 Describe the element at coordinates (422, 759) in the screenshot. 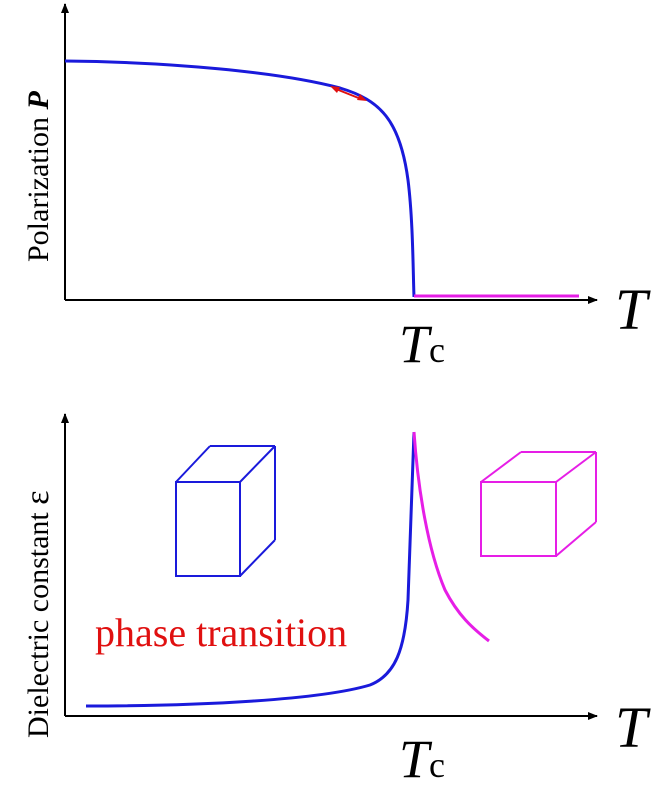

I see `bottom-tc-label: Tc` at that location.